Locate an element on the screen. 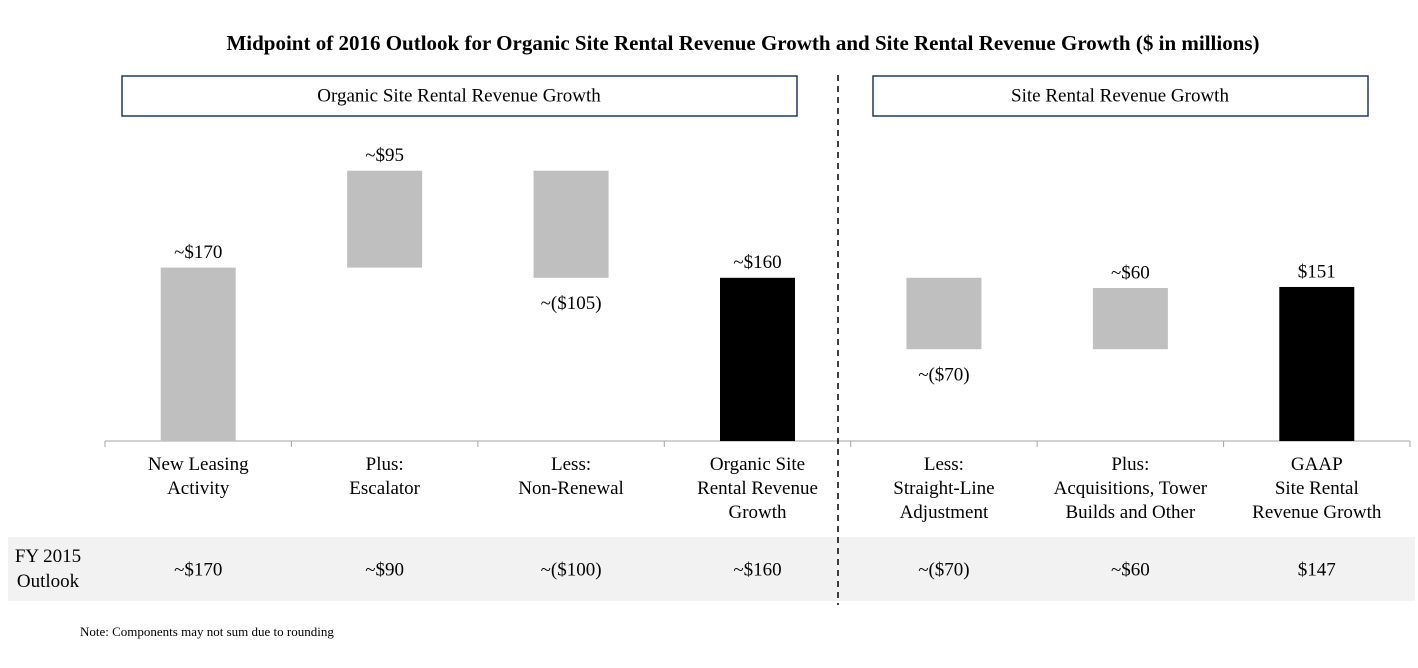  section-label: Organic Site Rental Revenue Growth is located at coordinates (459, 95).